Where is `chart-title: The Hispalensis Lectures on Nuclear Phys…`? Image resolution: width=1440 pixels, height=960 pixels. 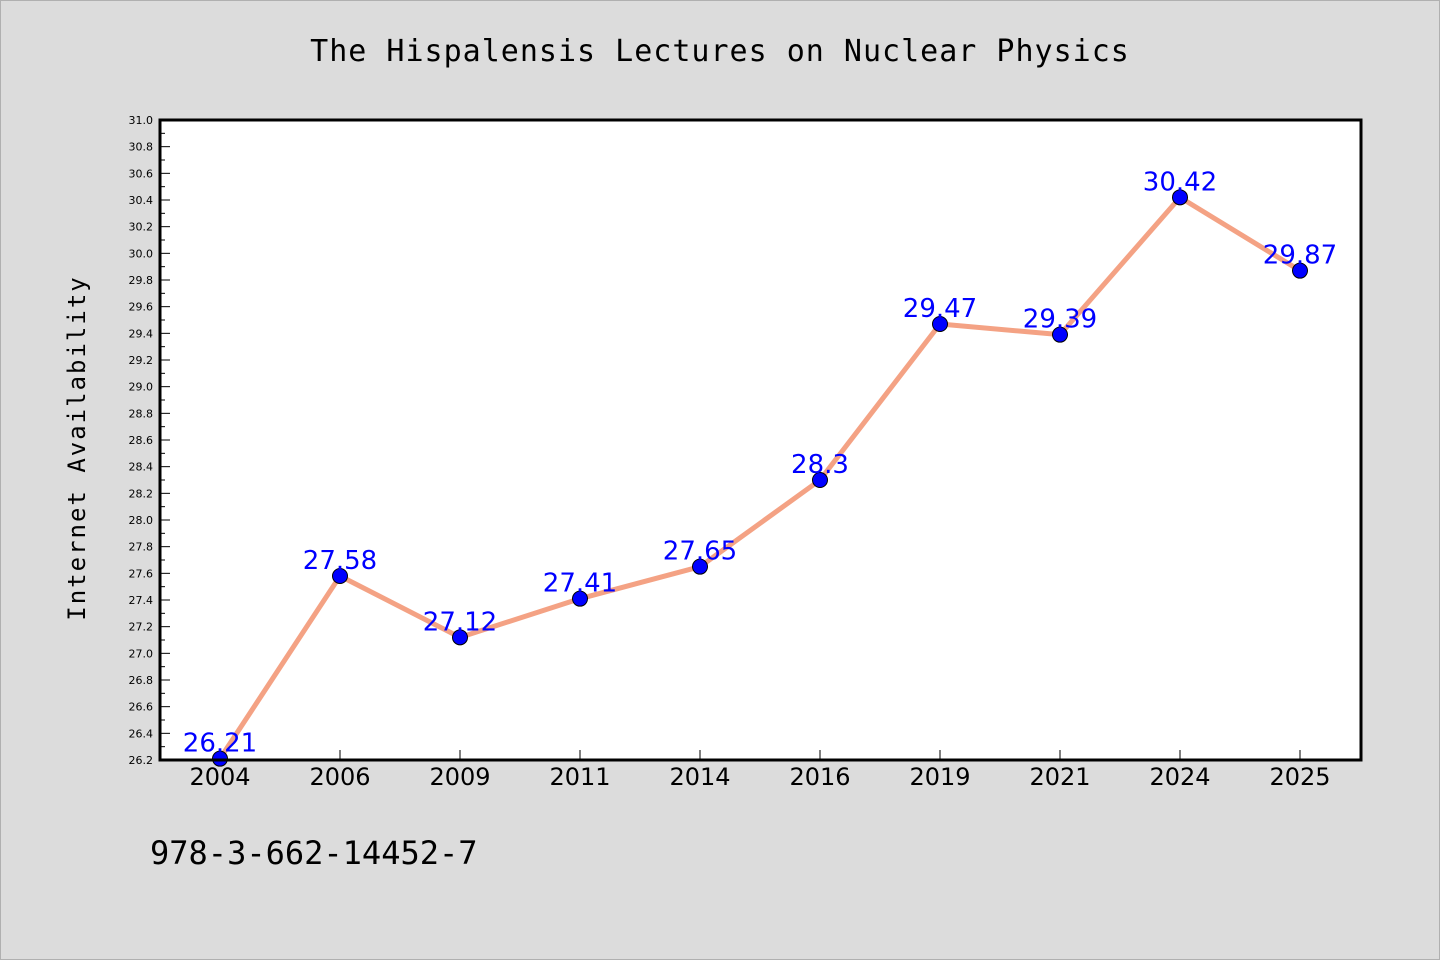 chart-title: The Hispalensis Lectures on Nuclear Phys… is located at coordinates (720, 51).